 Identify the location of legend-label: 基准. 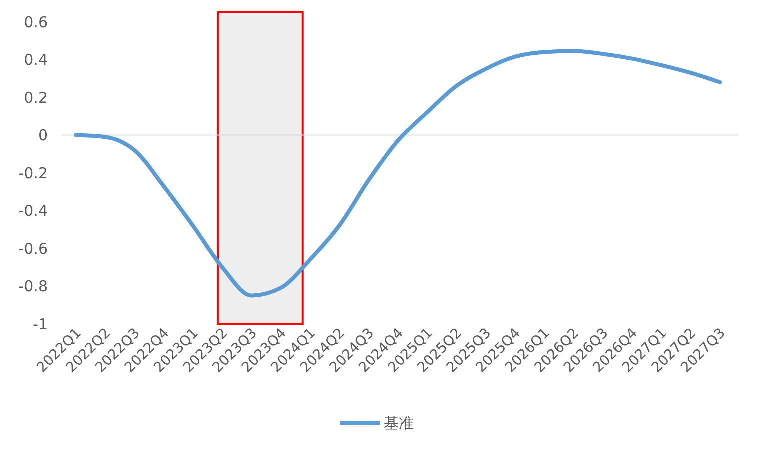
(399, 423).